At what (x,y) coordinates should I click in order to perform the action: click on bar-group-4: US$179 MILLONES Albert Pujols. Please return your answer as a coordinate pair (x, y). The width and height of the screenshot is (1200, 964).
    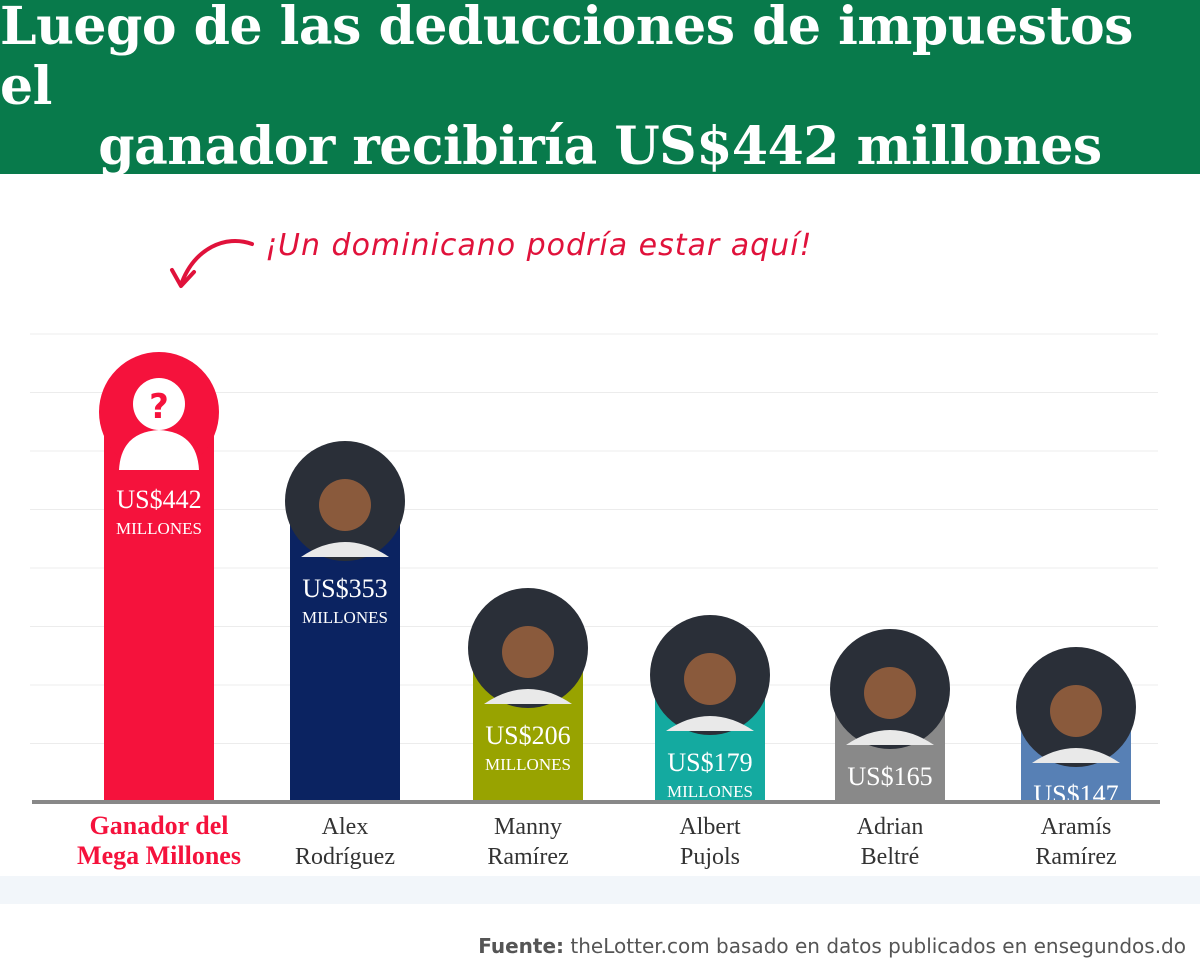
    Looking at the image, I should click on (710, 742).